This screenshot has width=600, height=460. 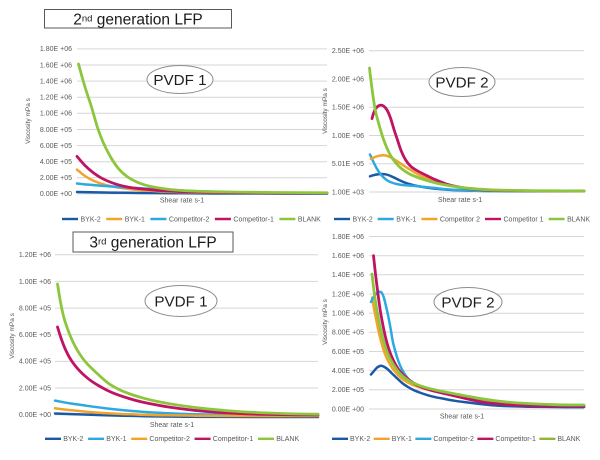 I want to click on svg-text: 3rd generation LFP, so click(x=152, y=243).